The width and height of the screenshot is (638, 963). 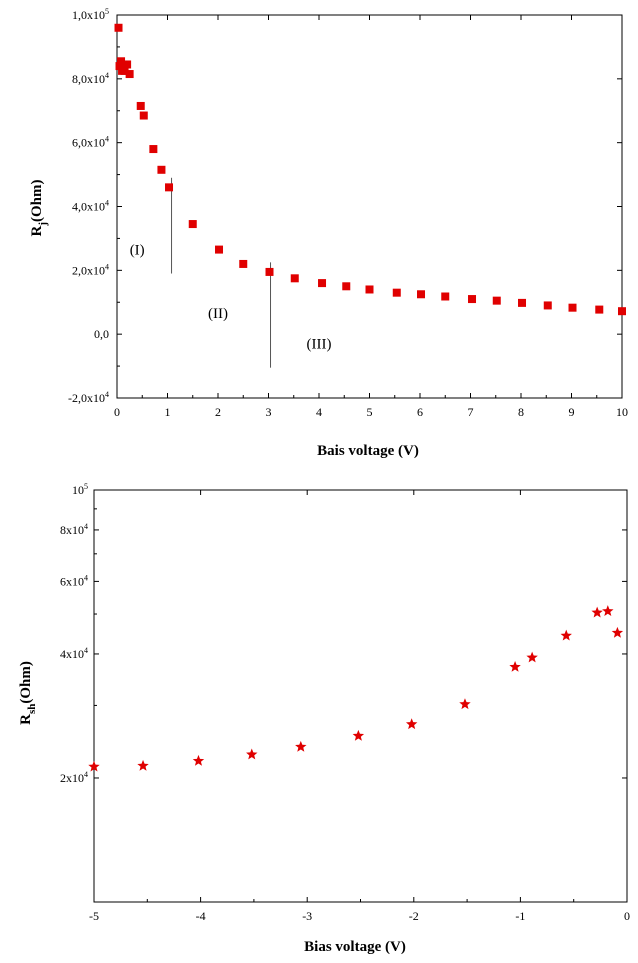 I want to click on chart1-y-tick-label: -2,0x10⁴, so click(x=88, y=397).